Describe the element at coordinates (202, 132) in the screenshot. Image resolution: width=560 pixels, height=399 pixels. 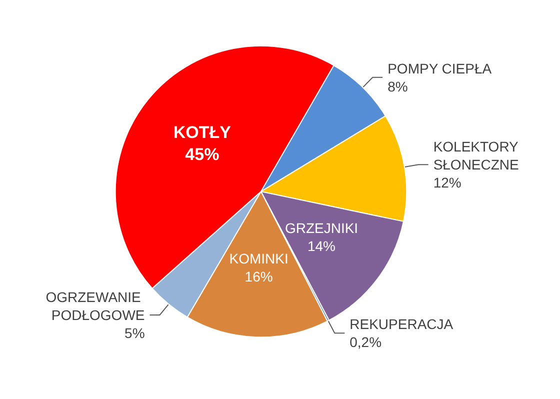
I see `slice-label: KOTŁY` at that location.